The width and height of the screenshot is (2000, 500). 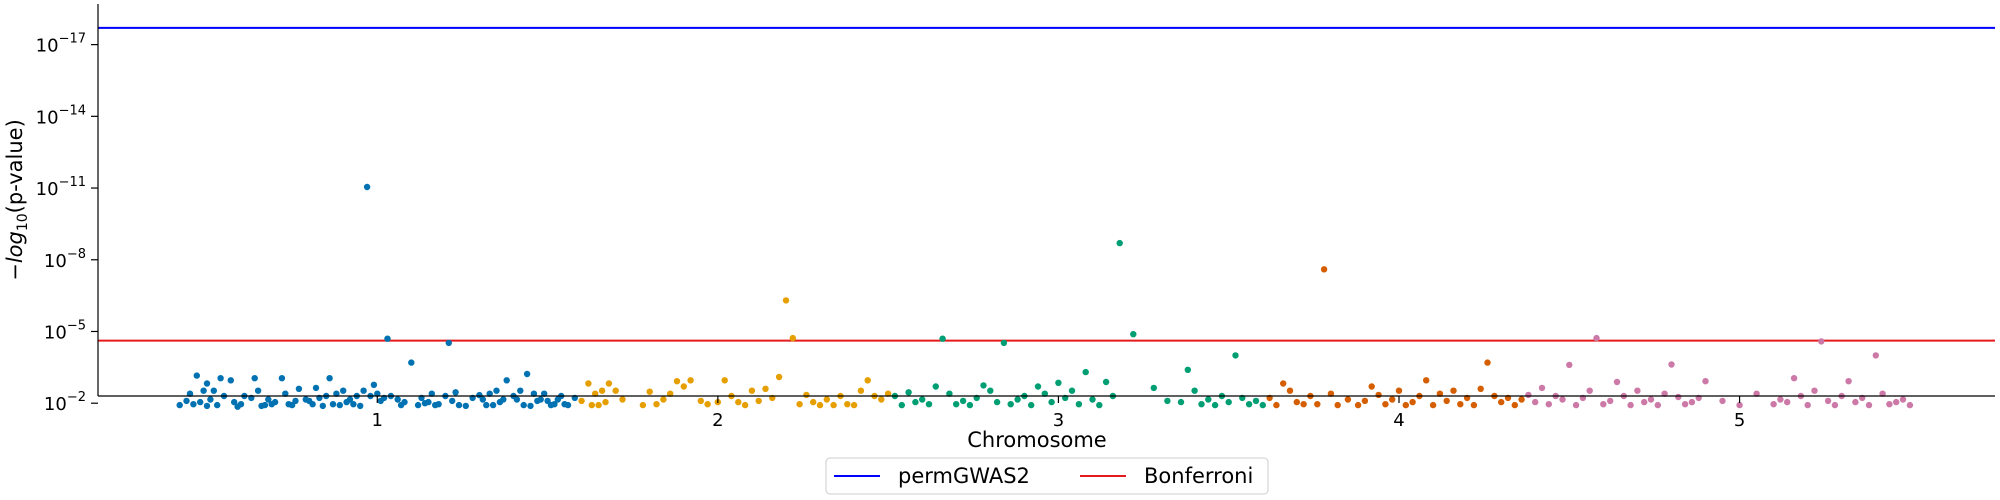 What do you see at coordinates (61, 44) in the screenshot?
I see `y-tick-label: 10−17` at bounding box center [61, 44].